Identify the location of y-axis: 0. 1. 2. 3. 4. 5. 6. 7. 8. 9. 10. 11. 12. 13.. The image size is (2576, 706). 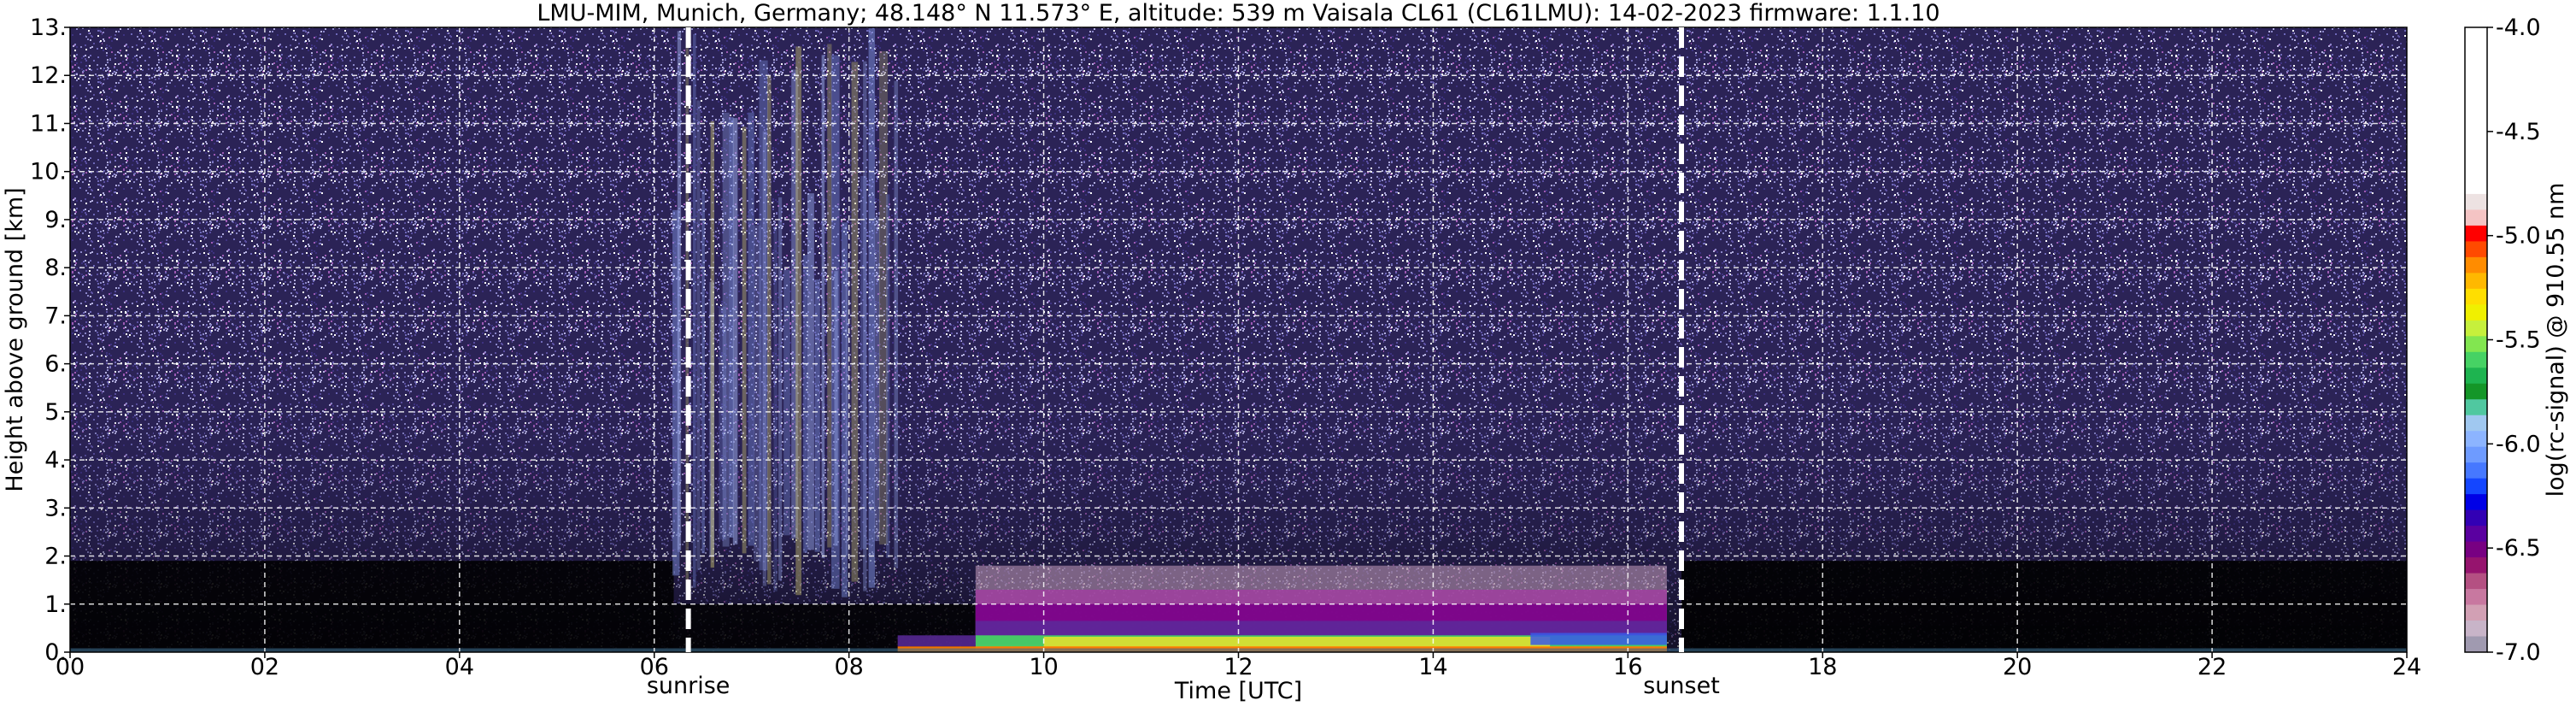
(50, 340).